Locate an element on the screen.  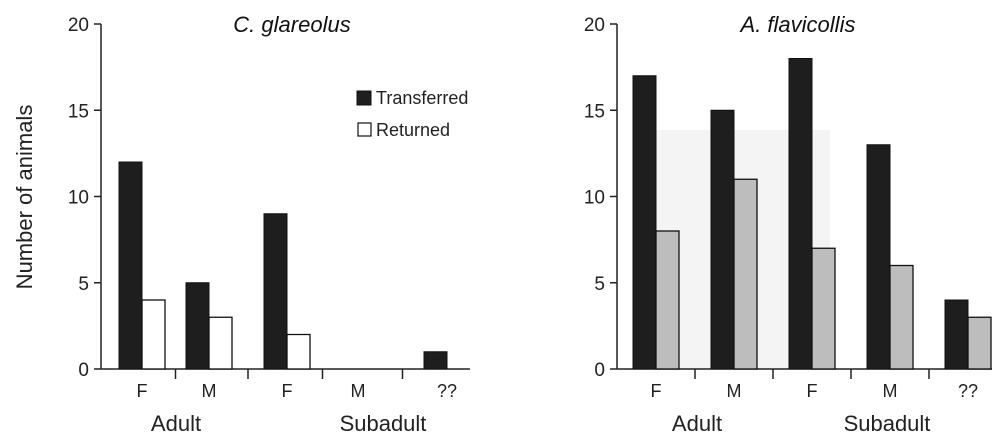
legend-label-transferred: Transferred is located at coordinates (422, 98).